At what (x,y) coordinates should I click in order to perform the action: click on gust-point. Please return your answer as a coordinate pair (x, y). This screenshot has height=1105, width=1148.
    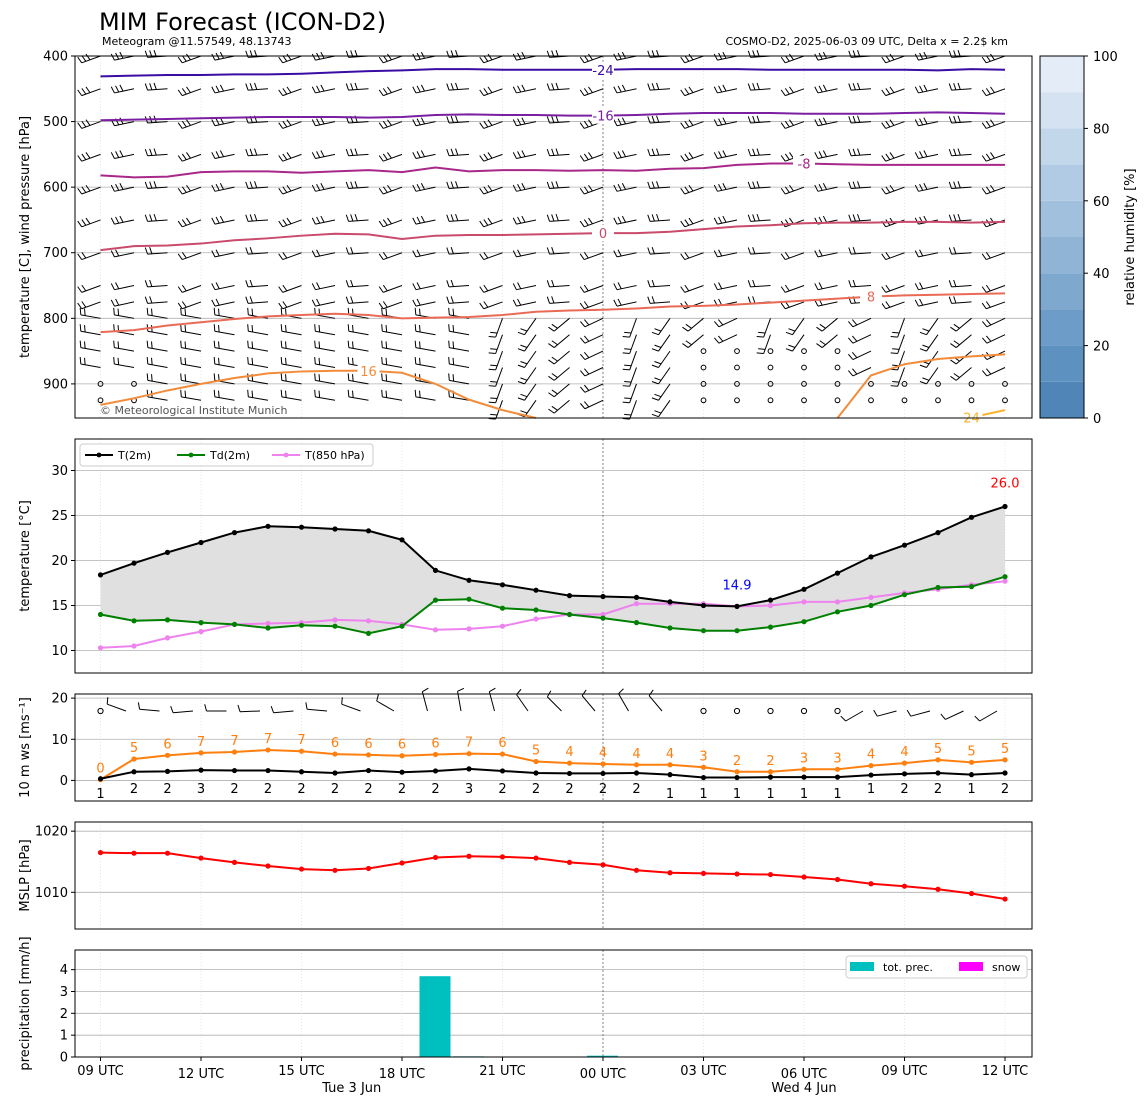
    Looking at the image, I should click on (569, 763).